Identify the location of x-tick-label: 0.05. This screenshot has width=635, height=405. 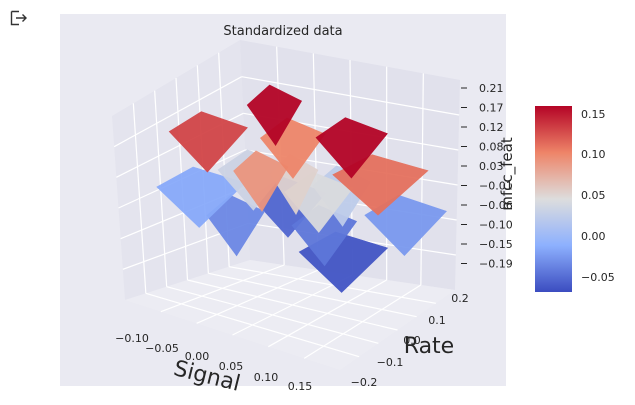
(231, 366).